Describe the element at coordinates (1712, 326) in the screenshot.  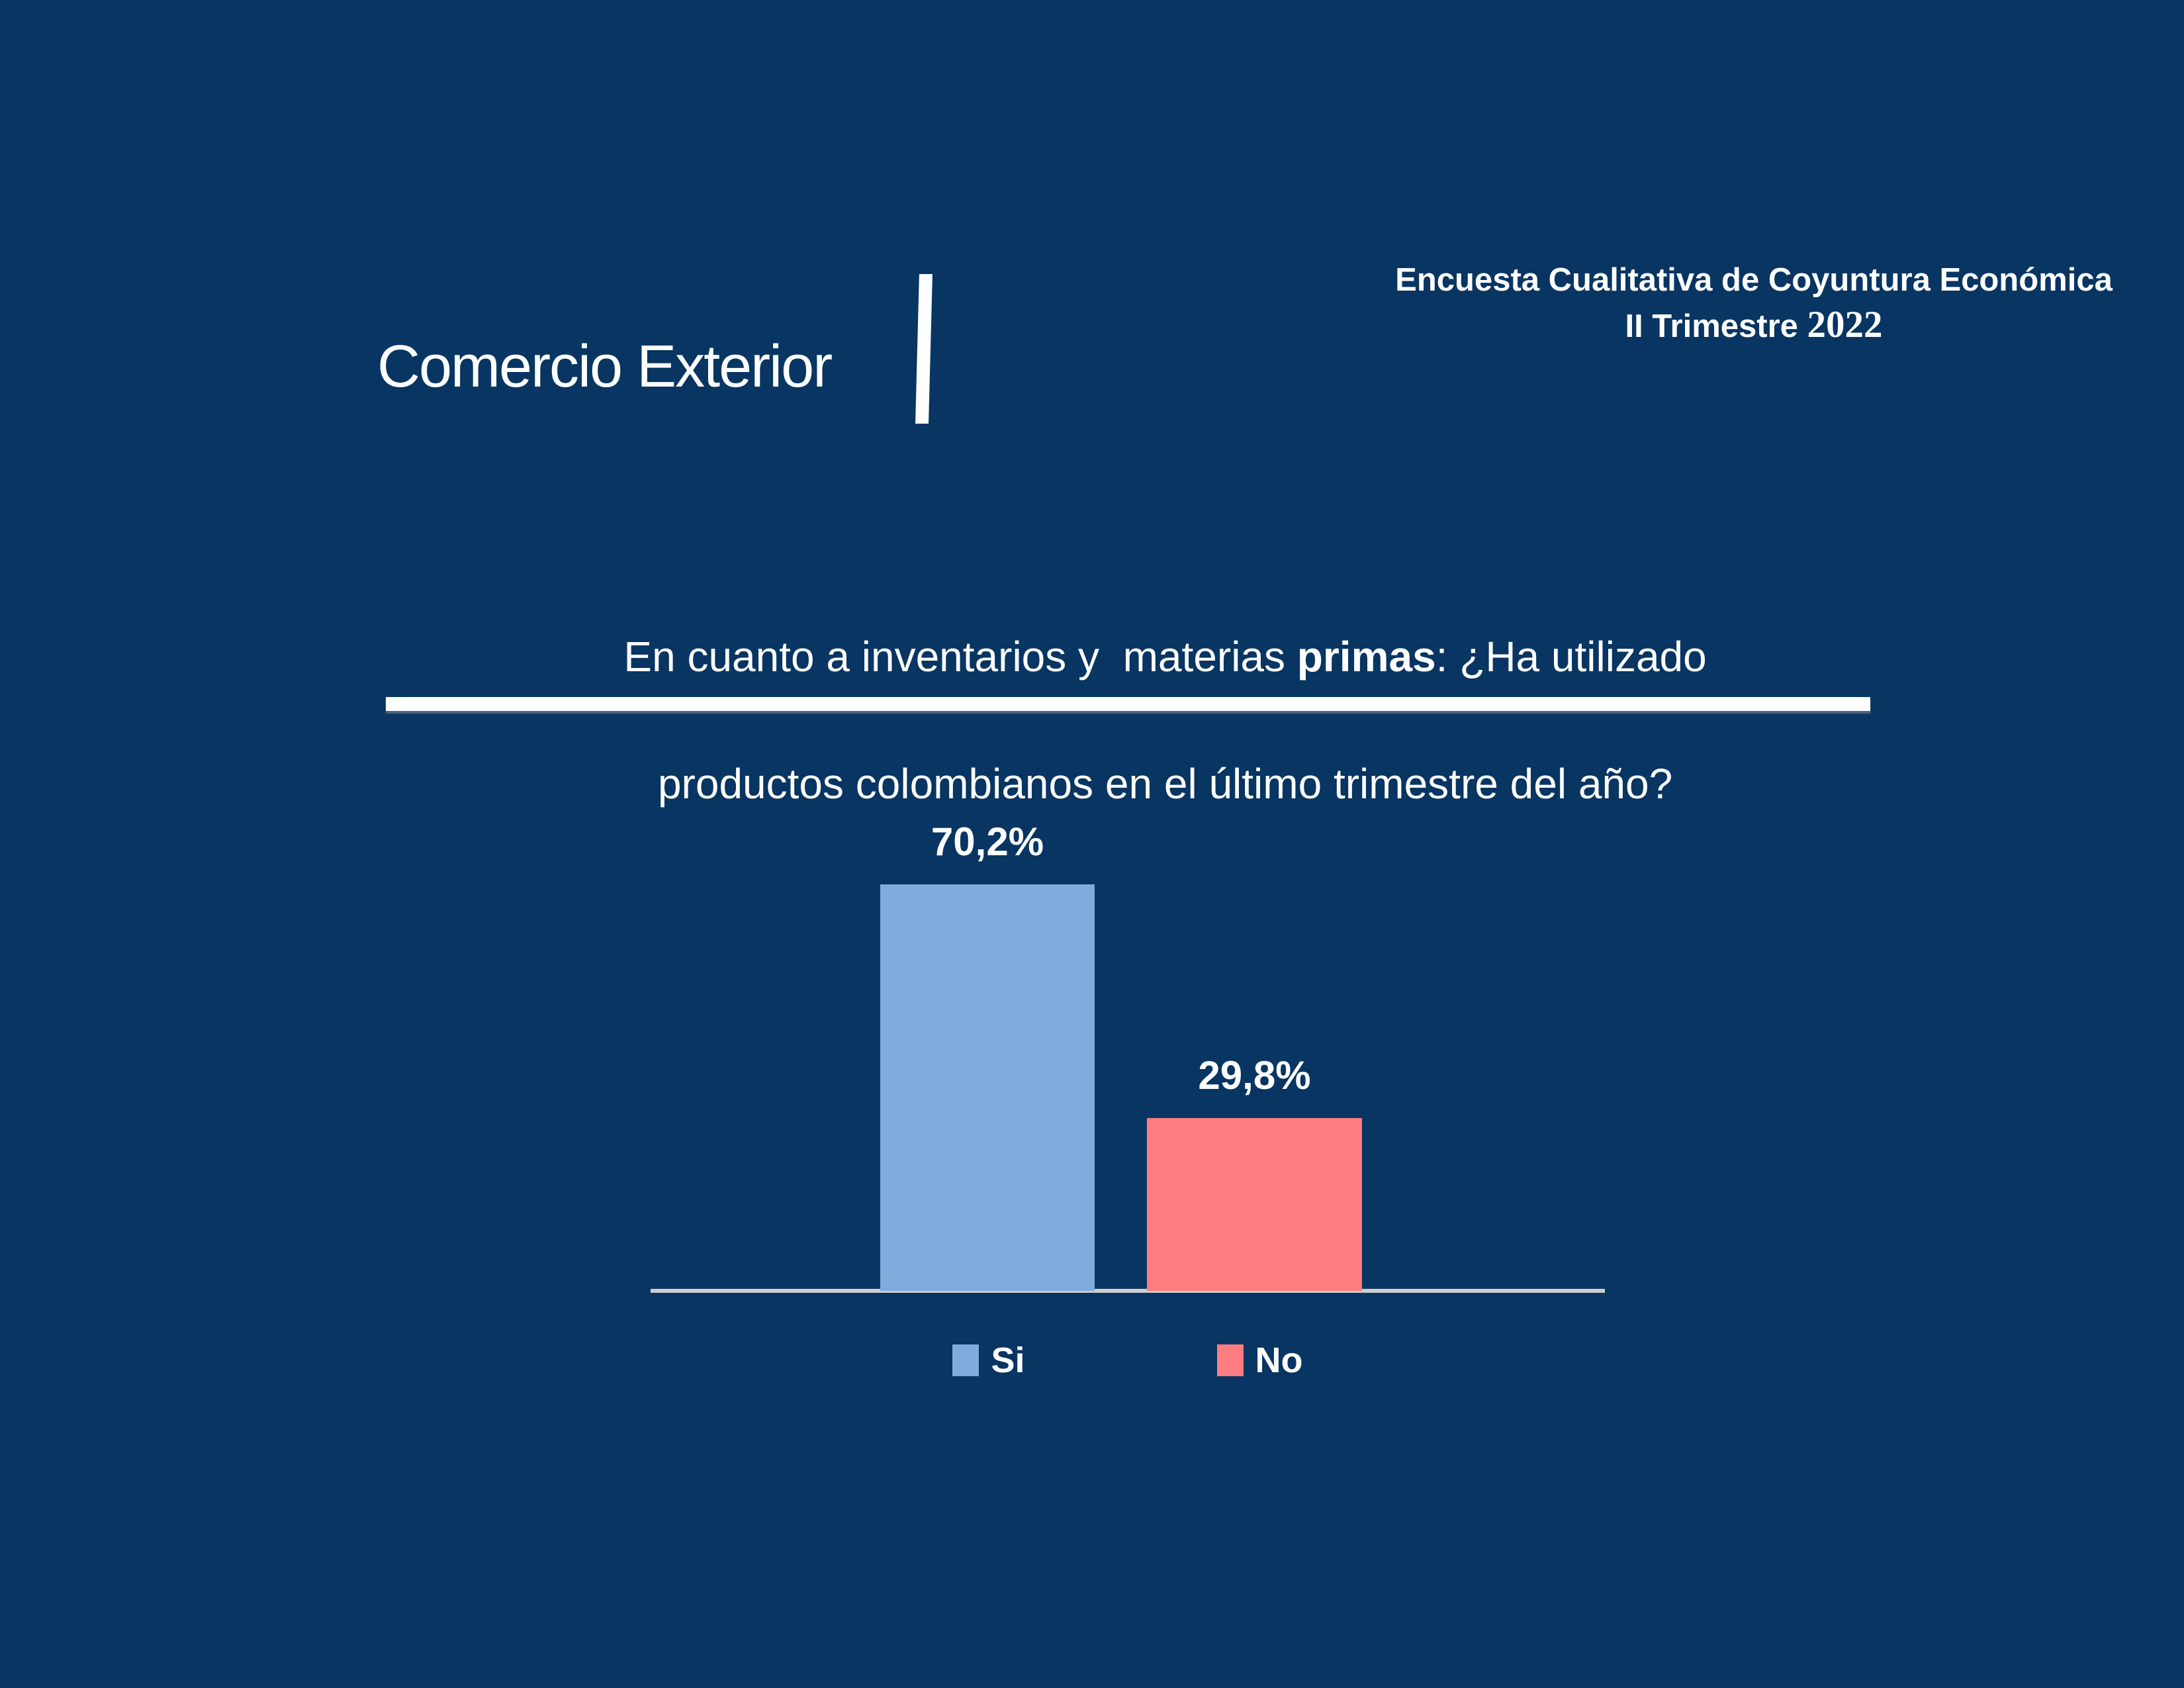
I see `survey-header-trimester: II Trimestre` at that location.